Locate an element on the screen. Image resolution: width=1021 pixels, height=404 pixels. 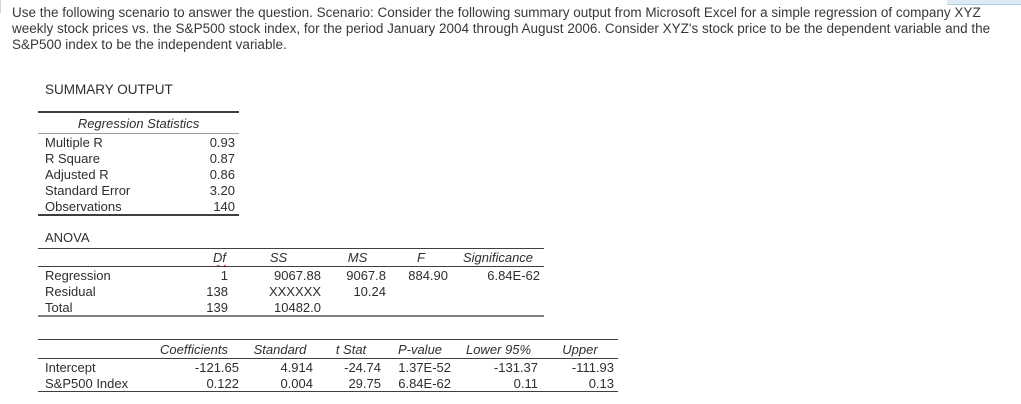
top-right-panel-edge is located at coordinates (984, 2).